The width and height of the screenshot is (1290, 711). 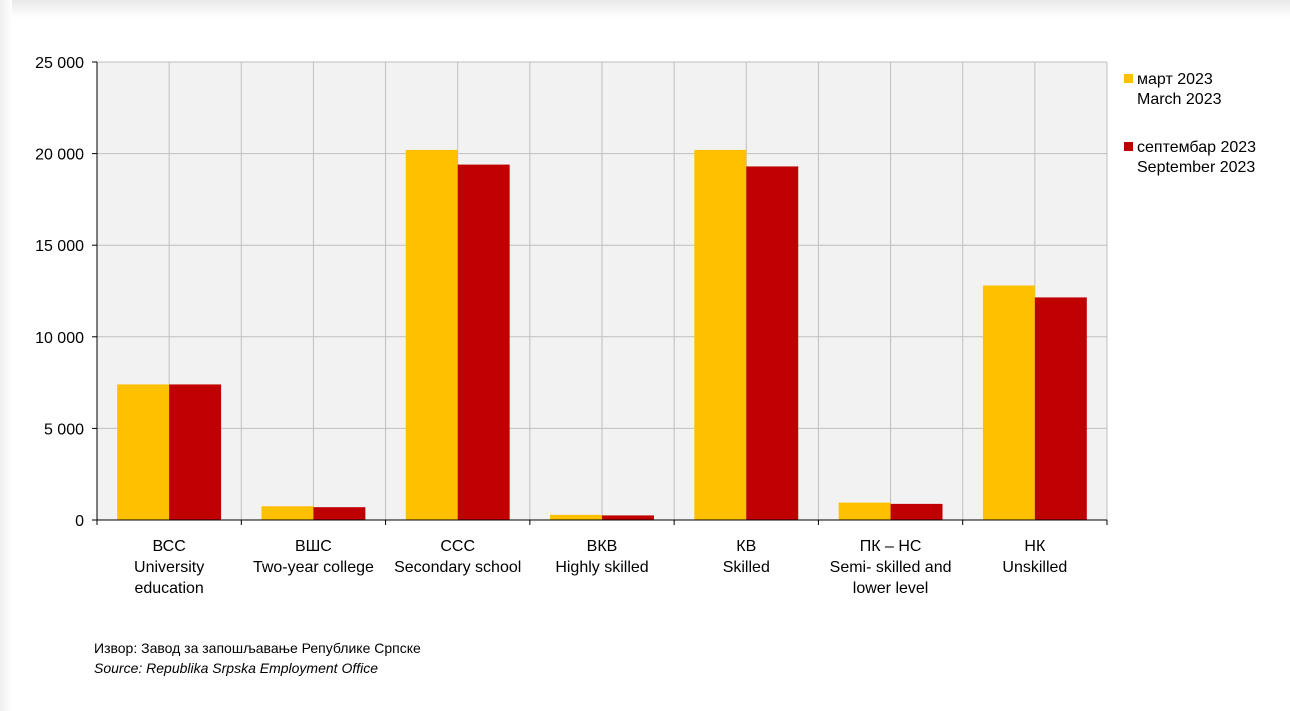 I want to click on legend-label-march: март 2023 March 2023, so click(x=1179, y=90).